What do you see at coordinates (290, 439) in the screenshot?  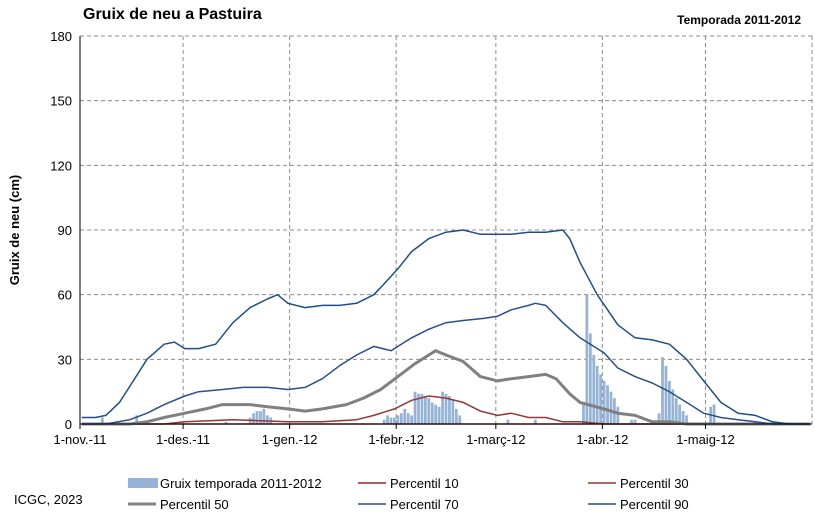 I see `x-tick-label: 1-gen.-12` at bounding box center [290, 439].